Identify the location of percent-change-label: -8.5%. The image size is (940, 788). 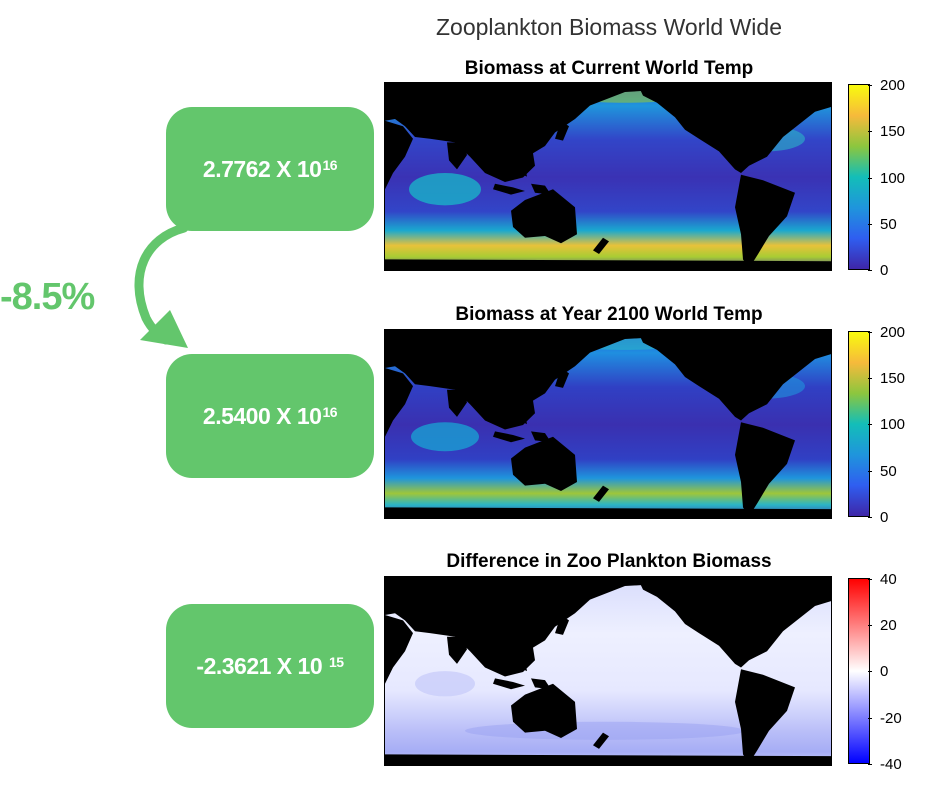
(47, 297).